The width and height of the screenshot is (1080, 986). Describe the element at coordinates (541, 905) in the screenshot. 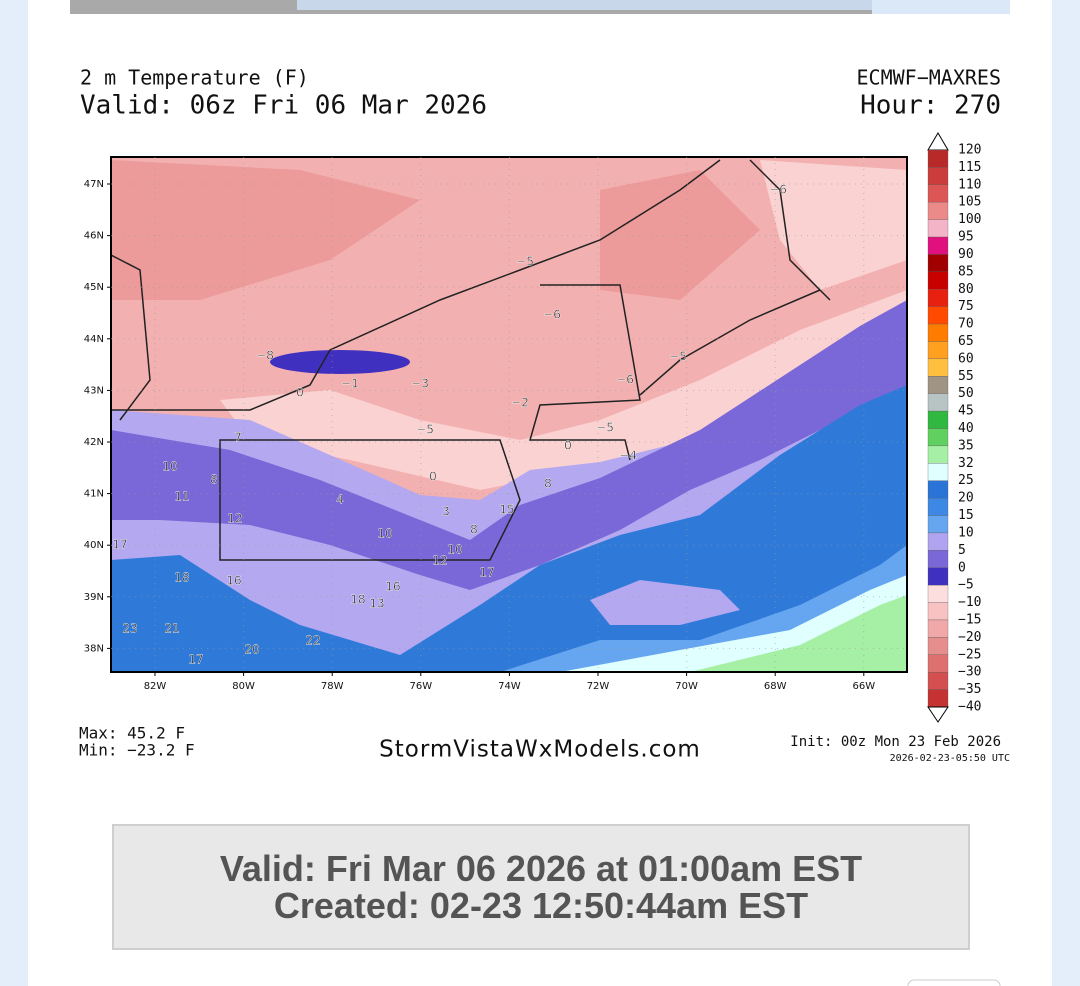

I see `banner-created: Created: 02-23 12:50:44am EST` at that location.